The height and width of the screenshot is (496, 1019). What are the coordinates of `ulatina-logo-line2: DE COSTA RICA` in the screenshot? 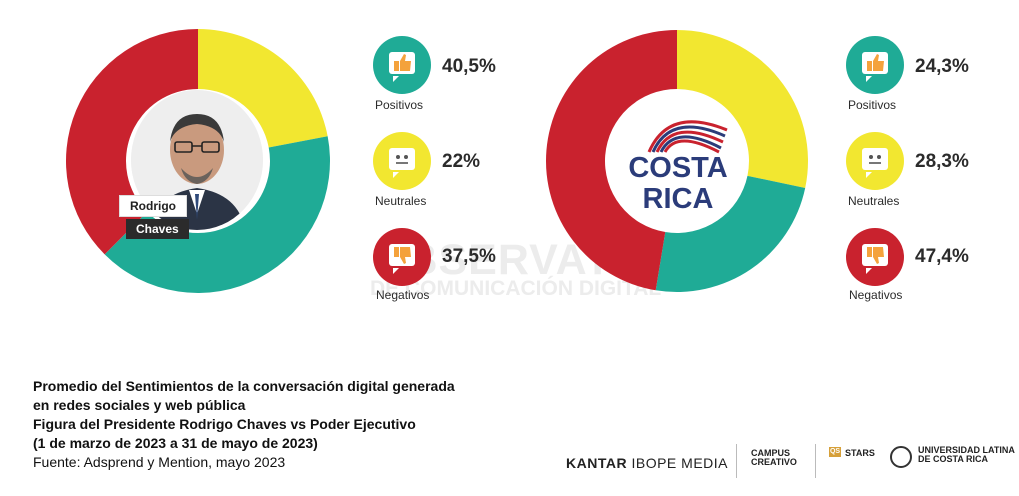 It's located at (953, 459).